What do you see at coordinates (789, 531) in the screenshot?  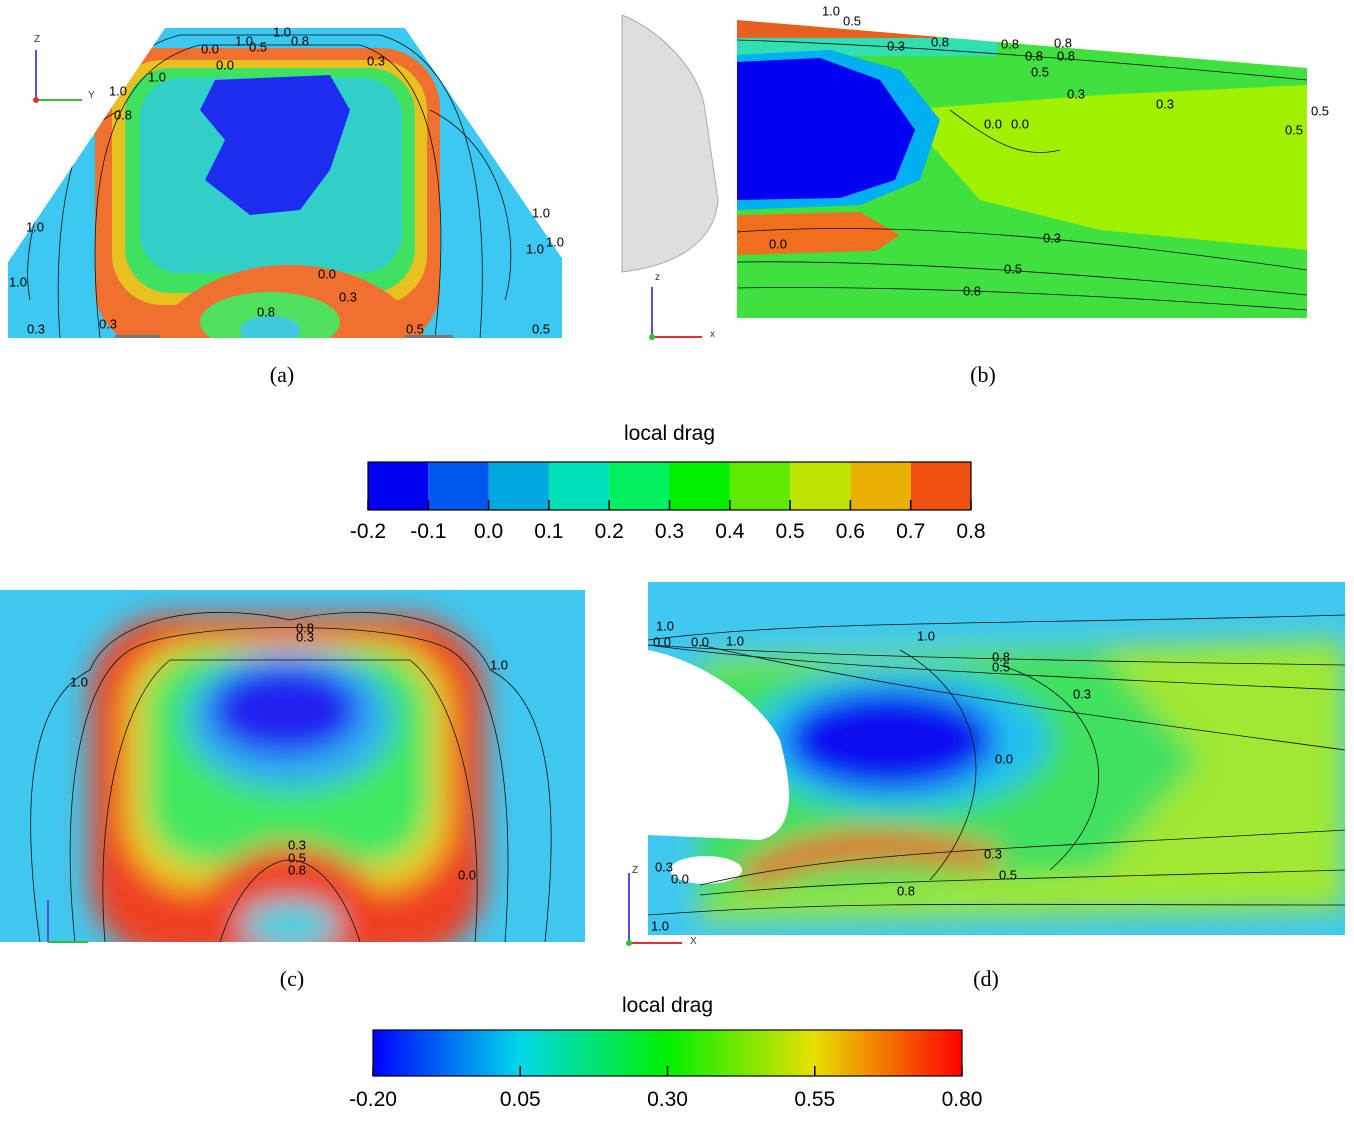 I see `colorbar-tick-label: 0.5` at bounding box center [789, 531].